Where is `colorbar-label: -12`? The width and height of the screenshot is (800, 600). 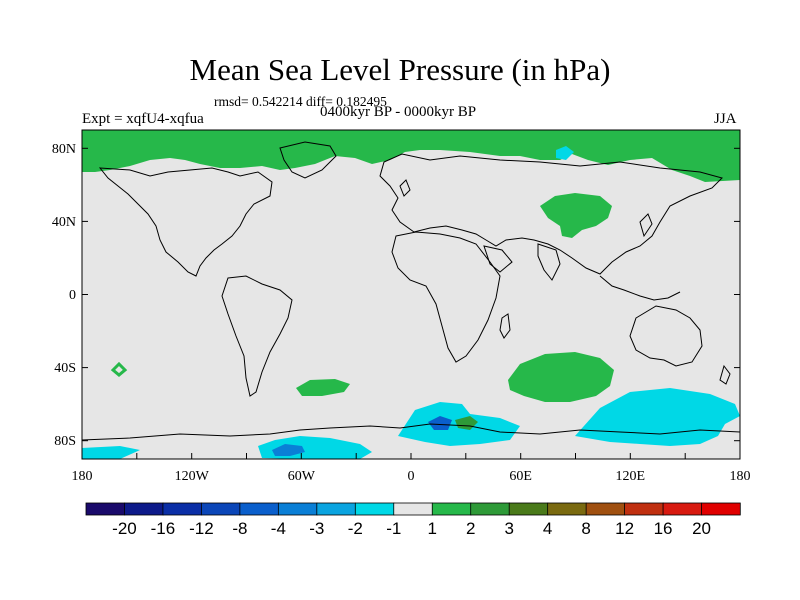 colorbar-label: -12 is located at coordinates (201, 528).